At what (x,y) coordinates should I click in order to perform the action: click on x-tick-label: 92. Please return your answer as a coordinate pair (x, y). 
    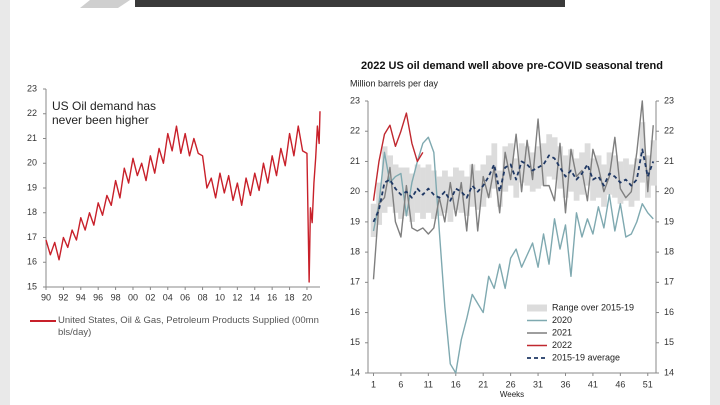
    Looking at the image, I should click on (63, 297).